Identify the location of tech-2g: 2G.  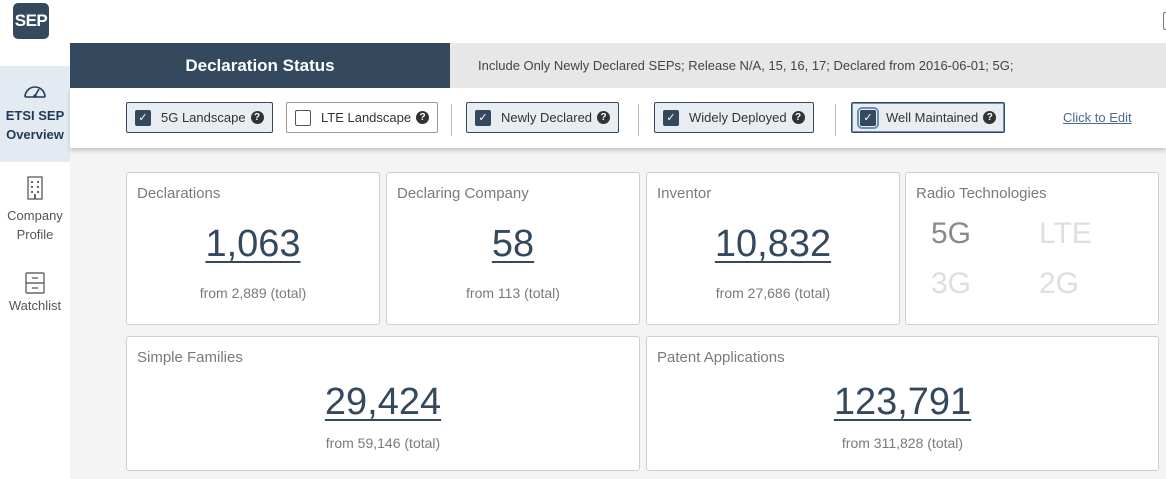
(1059, 283).